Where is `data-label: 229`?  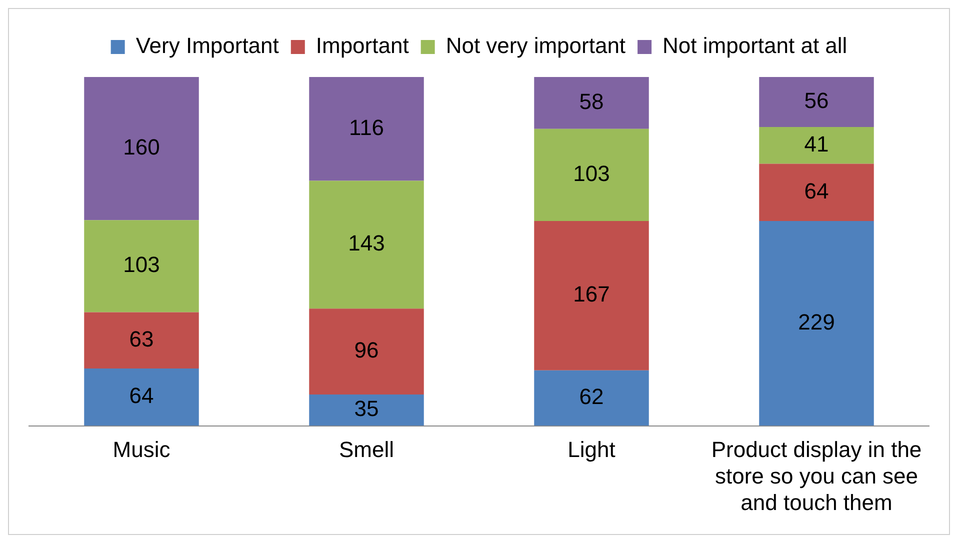 data-label: 229 is located at coordinates (816, 321).